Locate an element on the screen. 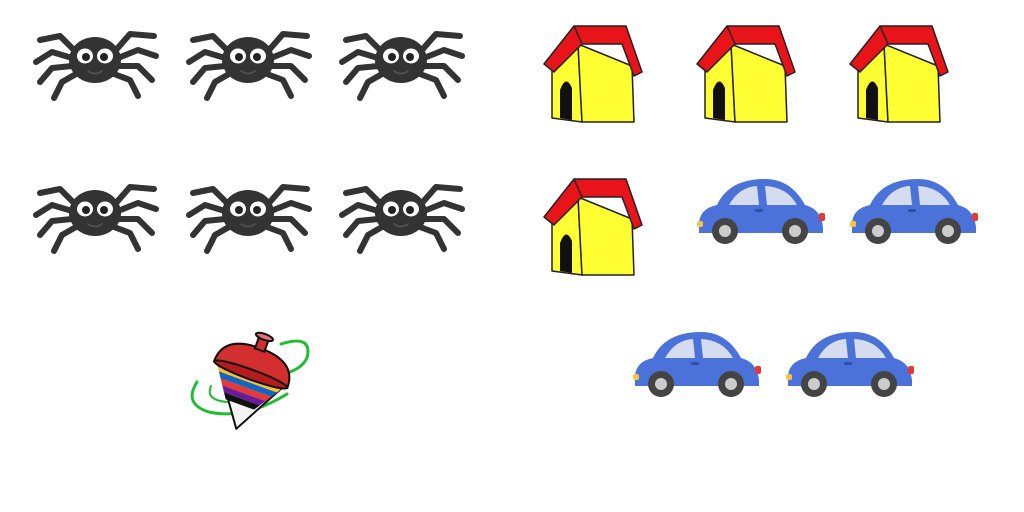 This screenshot has height=512, width=1024. spinning-top-icon is located at coordinates (248, 382).